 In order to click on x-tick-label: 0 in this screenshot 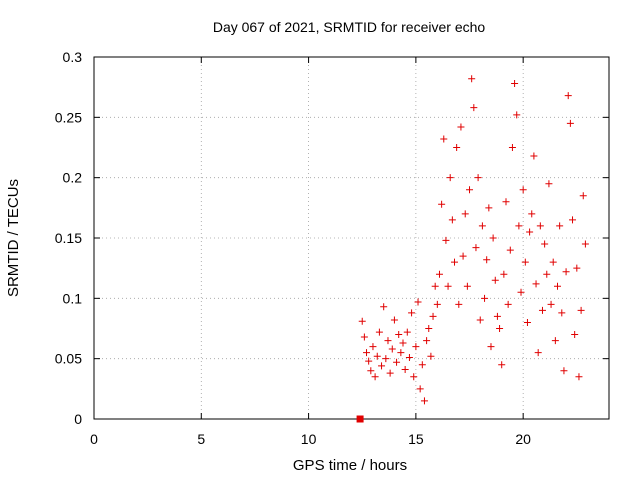, I will do `click(94, 439)`.